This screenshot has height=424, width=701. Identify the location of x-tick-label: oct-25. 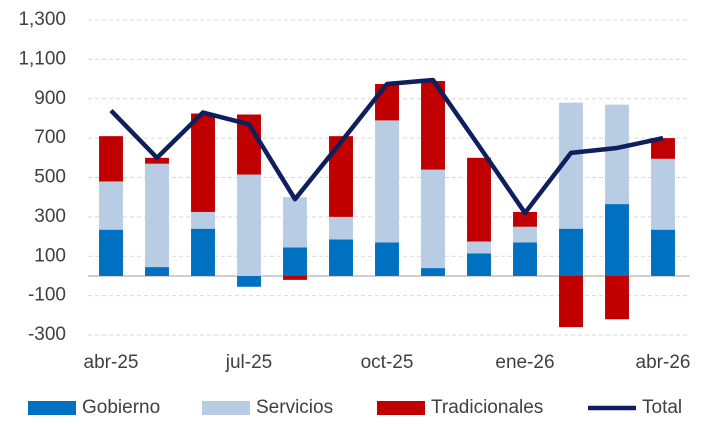
(387, 362).